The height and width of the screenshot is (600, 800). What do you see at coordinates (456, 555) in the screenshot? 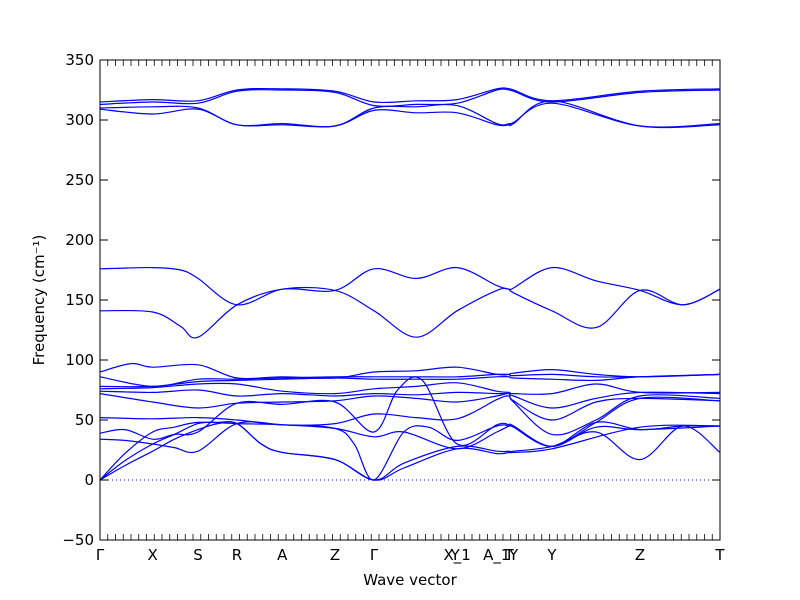
I see `x-tick-label: X_1` at bounding box center [456, 555].